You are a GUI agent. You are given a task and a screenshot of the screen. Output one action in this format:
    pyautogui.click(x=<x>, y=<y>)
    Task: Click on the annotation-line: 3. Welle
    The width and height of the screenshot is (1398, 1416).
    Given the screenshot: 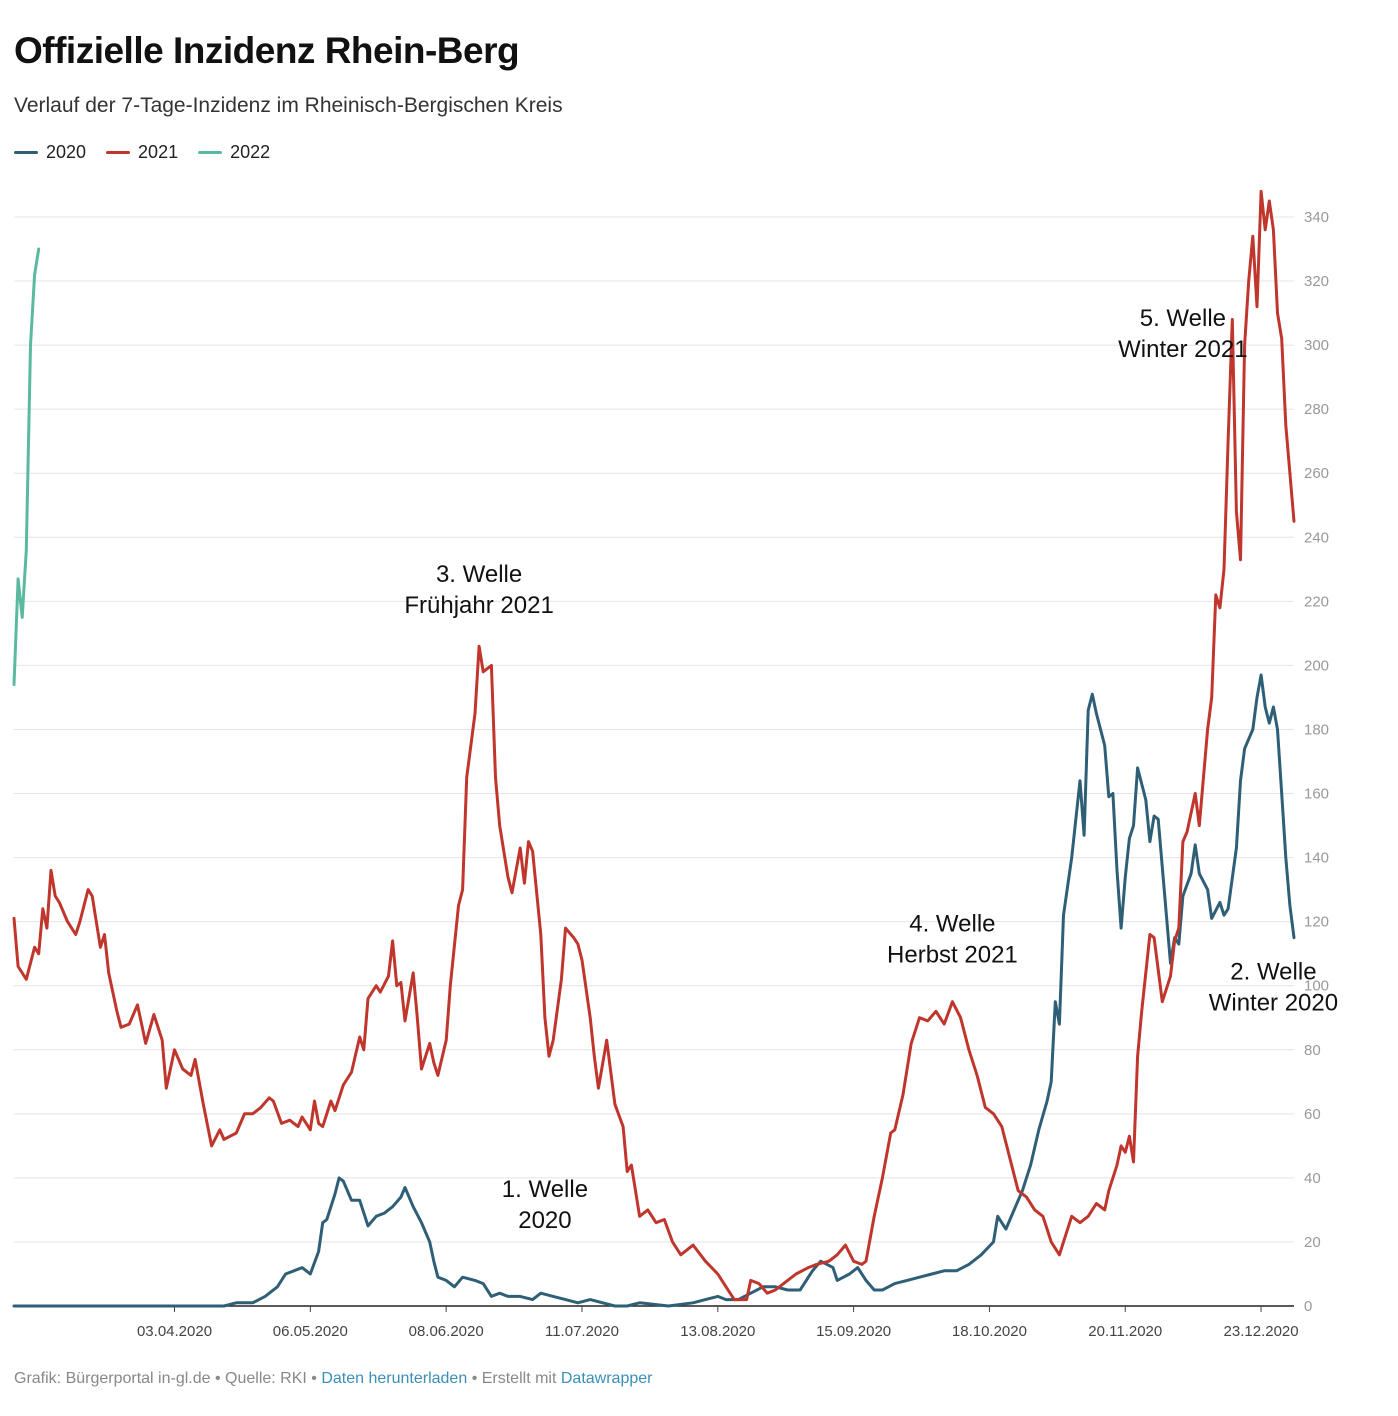 What is the action you would take?
    pyautogui.click(x=479, y=574)
    